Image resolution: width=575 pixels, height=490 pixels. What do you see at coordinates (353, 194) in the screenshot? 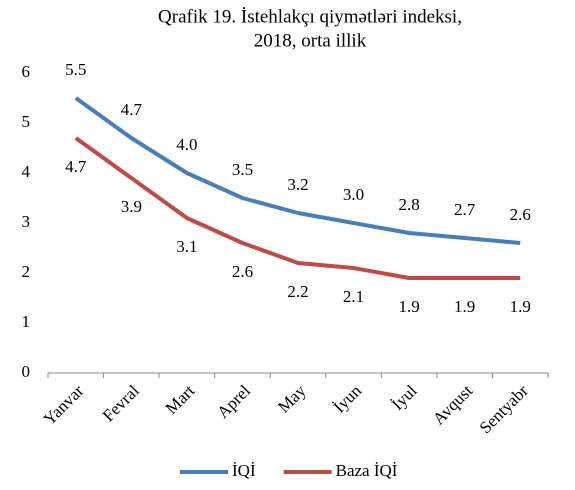
I see `data-label: 3.0` at bounding box center [353, 194].